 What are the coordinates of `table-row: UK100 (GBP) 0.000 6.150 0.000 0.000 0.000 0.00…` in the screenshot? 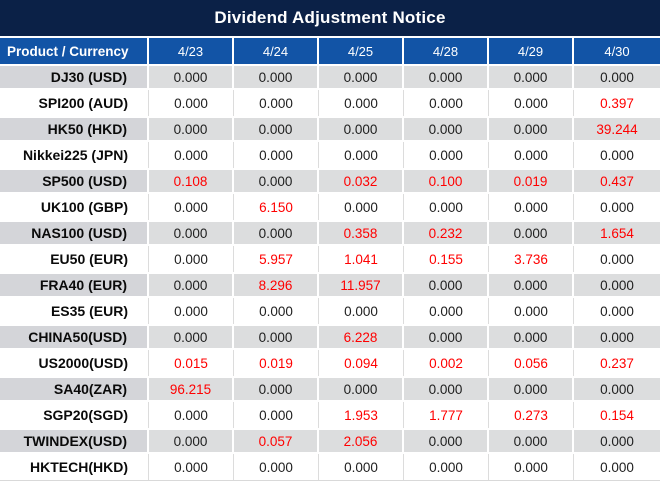 It's located at (330, 207).